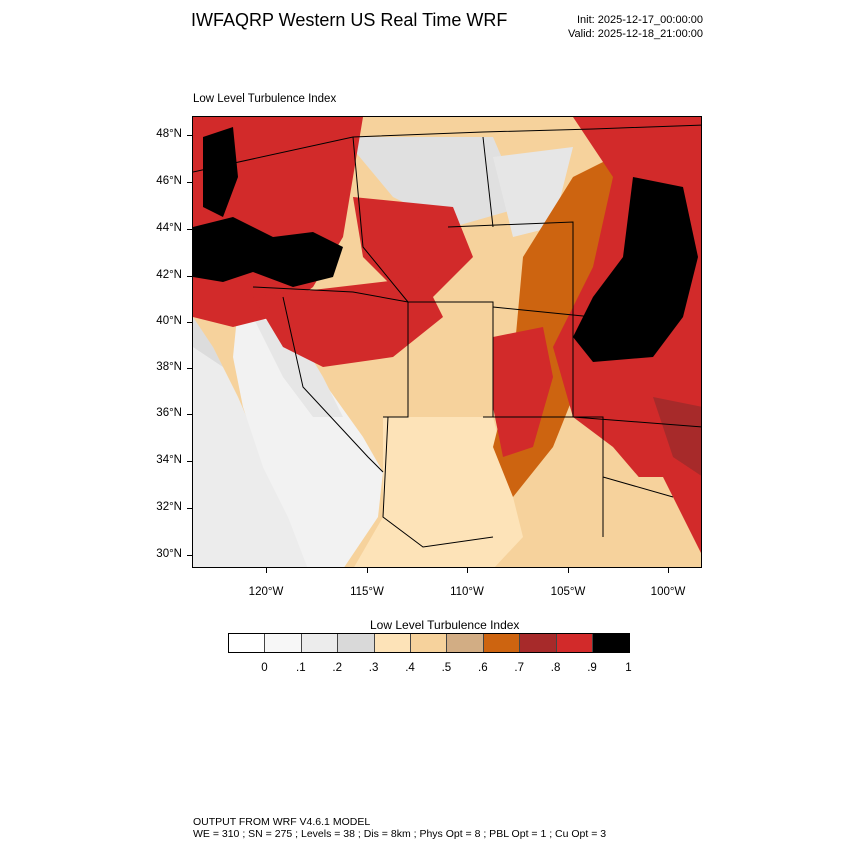 This screenshot has width=850, height=850. What do you see at coordinates (483, 668) in the screenshot?
I see `colorbar-label: .6` at bounding box center [483, 668].